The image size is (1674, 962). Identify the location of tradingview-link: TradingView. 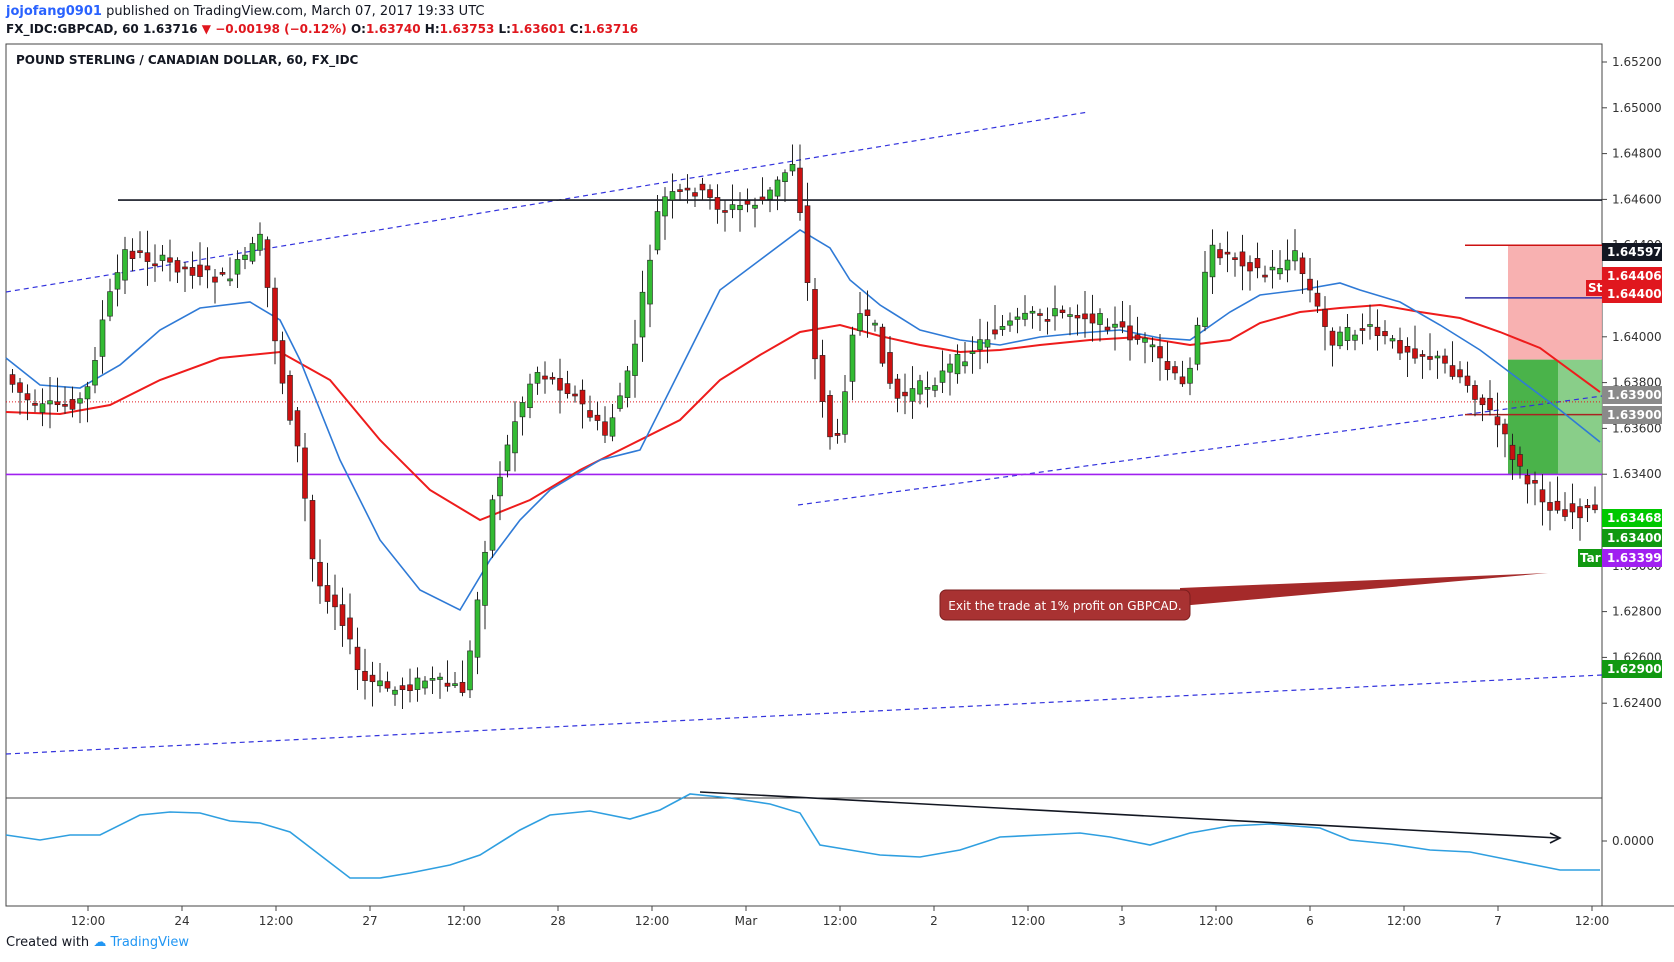
(149, 942).